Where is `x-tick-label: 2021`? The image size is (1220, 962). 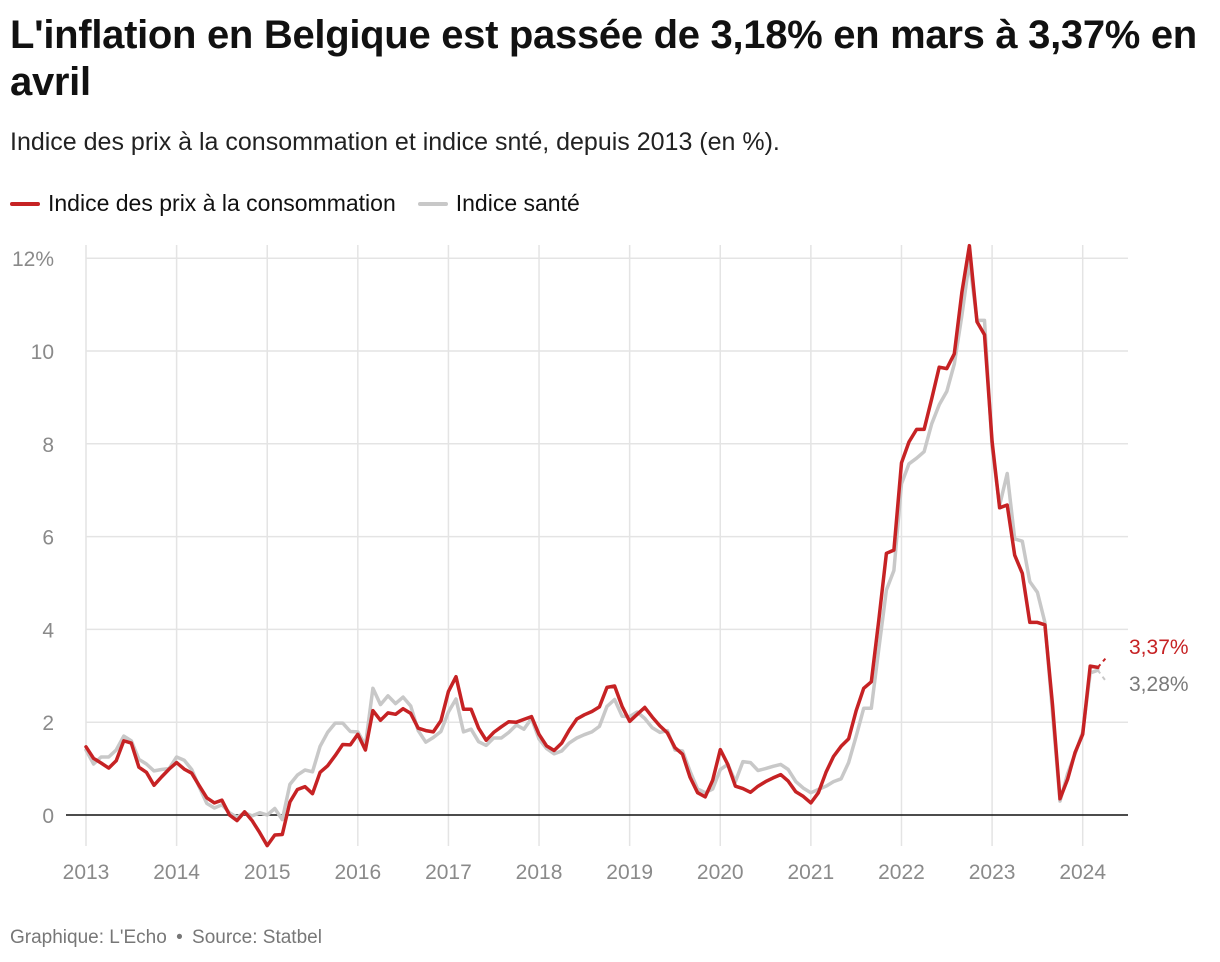 x-tick-label: 2021 is located at coordinates (811, 872).